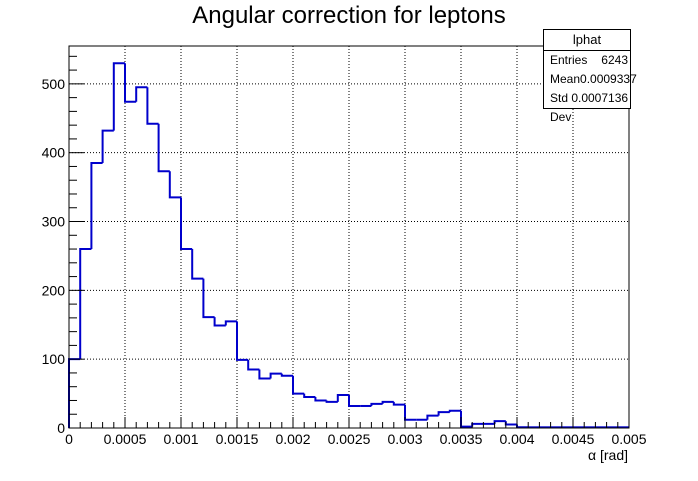  Describe the element at coordinates (404, 439) in the screenshot. I see `x-tick-label: 0.003` at that location.